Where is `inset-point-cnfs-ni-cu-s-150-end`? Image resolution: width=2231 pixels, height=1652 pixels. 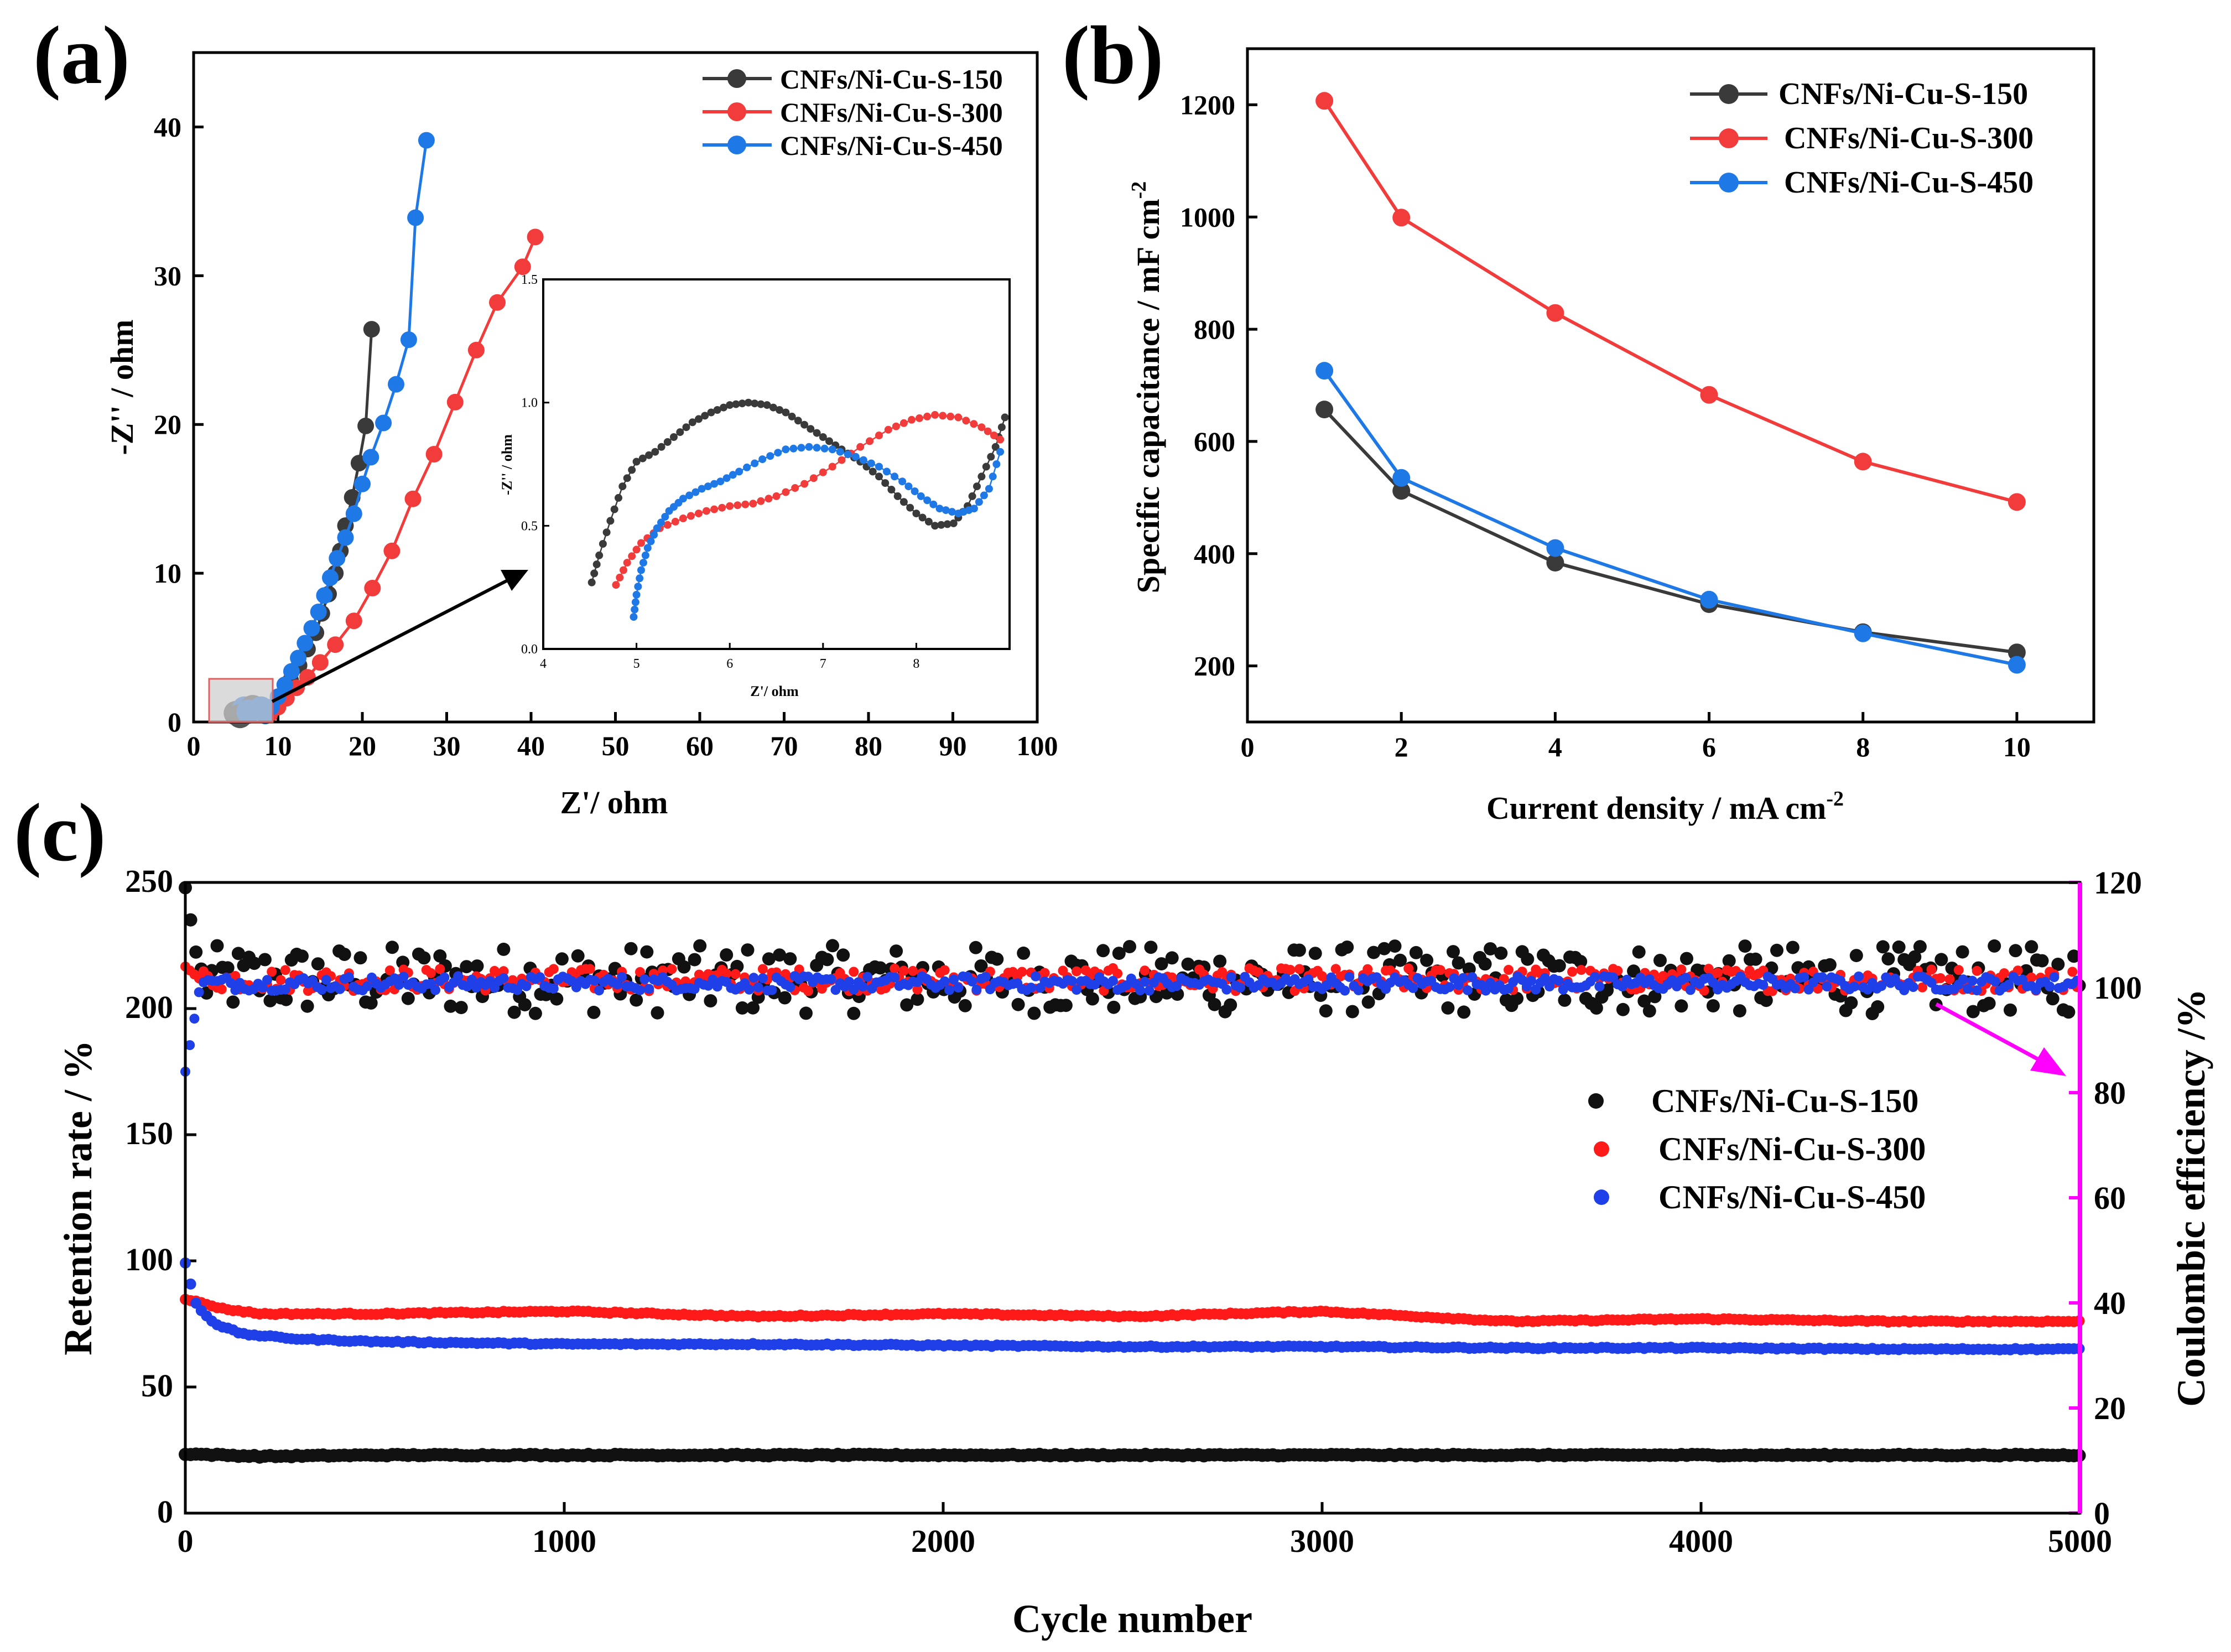 inset-point-cnfs-ni-cu-s-150-end is located at coordinates (1005, 417).